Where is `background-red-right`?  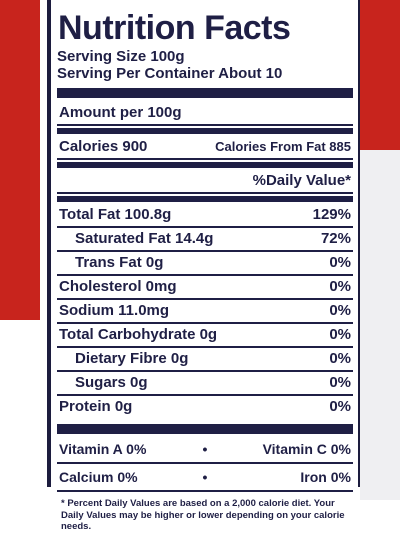 background-red-right is located at coordinates (380, 75).